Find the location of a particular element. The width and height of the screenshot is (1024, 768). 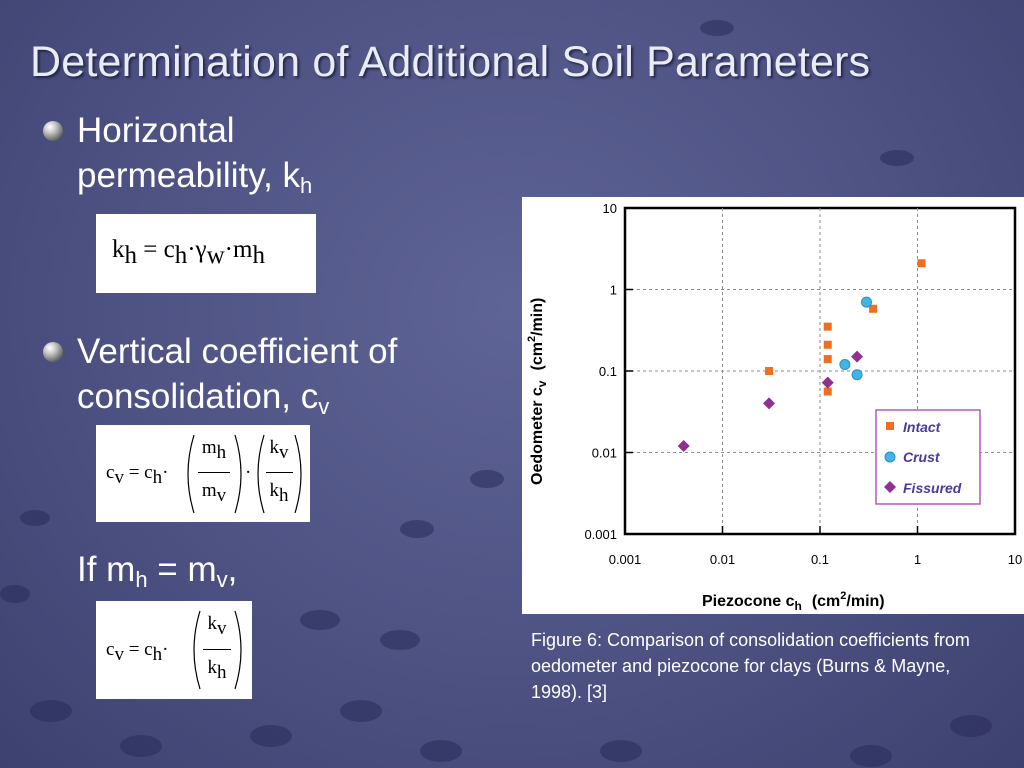

y-tick-labels: 0.001 0.01 0.1 1 10 is located at coordinates (600, 371).